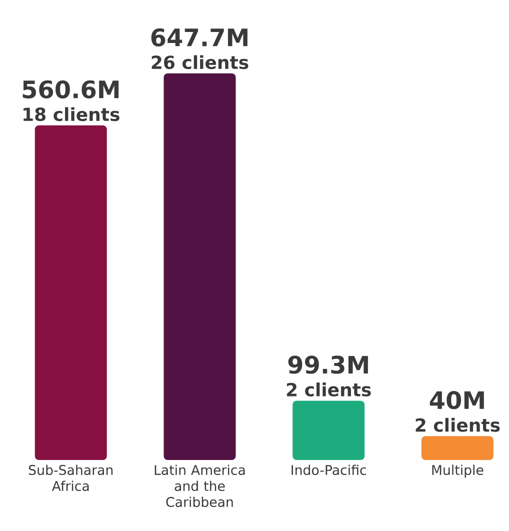 The image size is (509, 531). What do you see at coordinates (457, 400) in the screenshot?
I see `data-label: 40M` at bounding box center [457, 400].